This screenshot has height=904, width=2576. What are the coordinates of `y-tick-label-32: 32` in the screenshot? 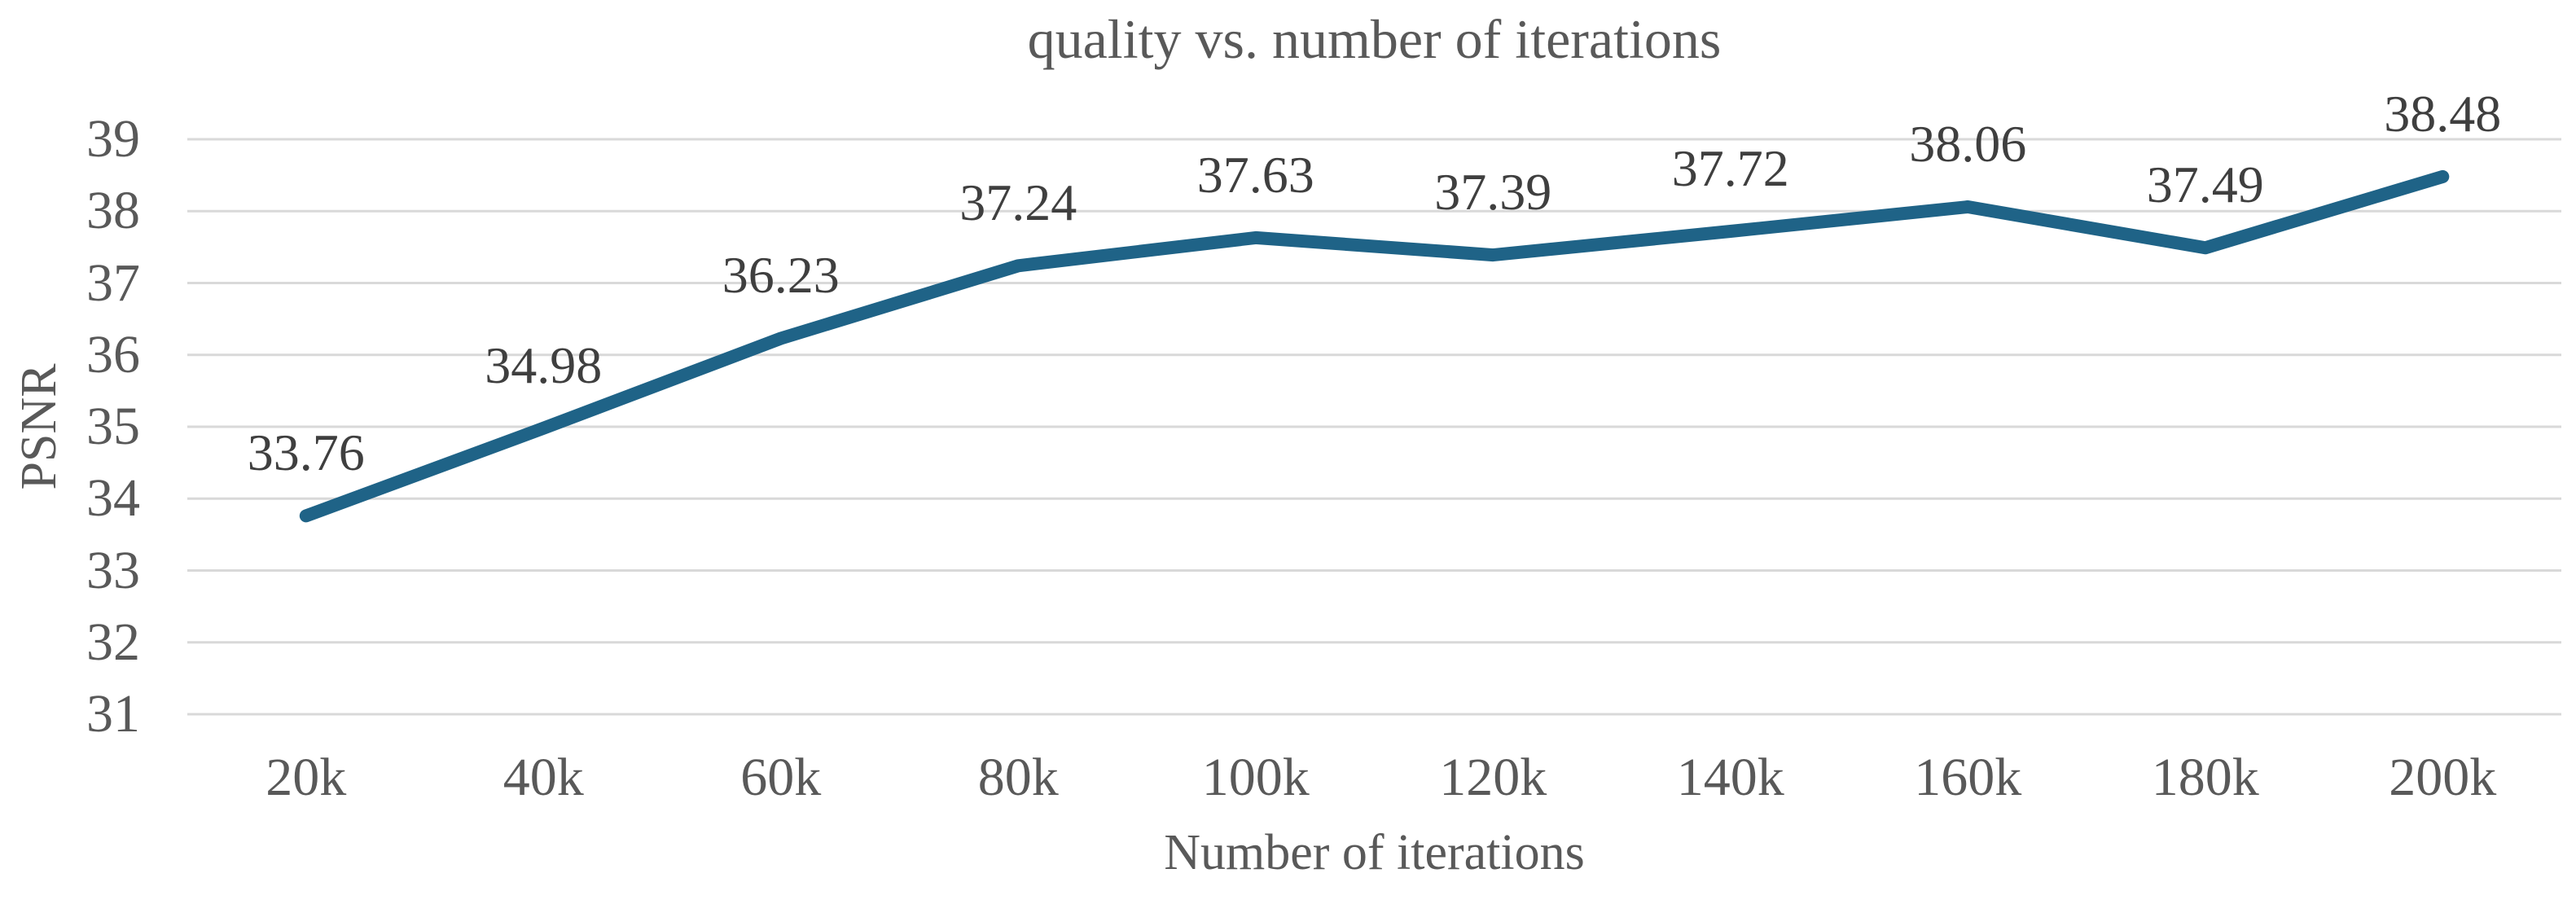 It's located at (113, 642).